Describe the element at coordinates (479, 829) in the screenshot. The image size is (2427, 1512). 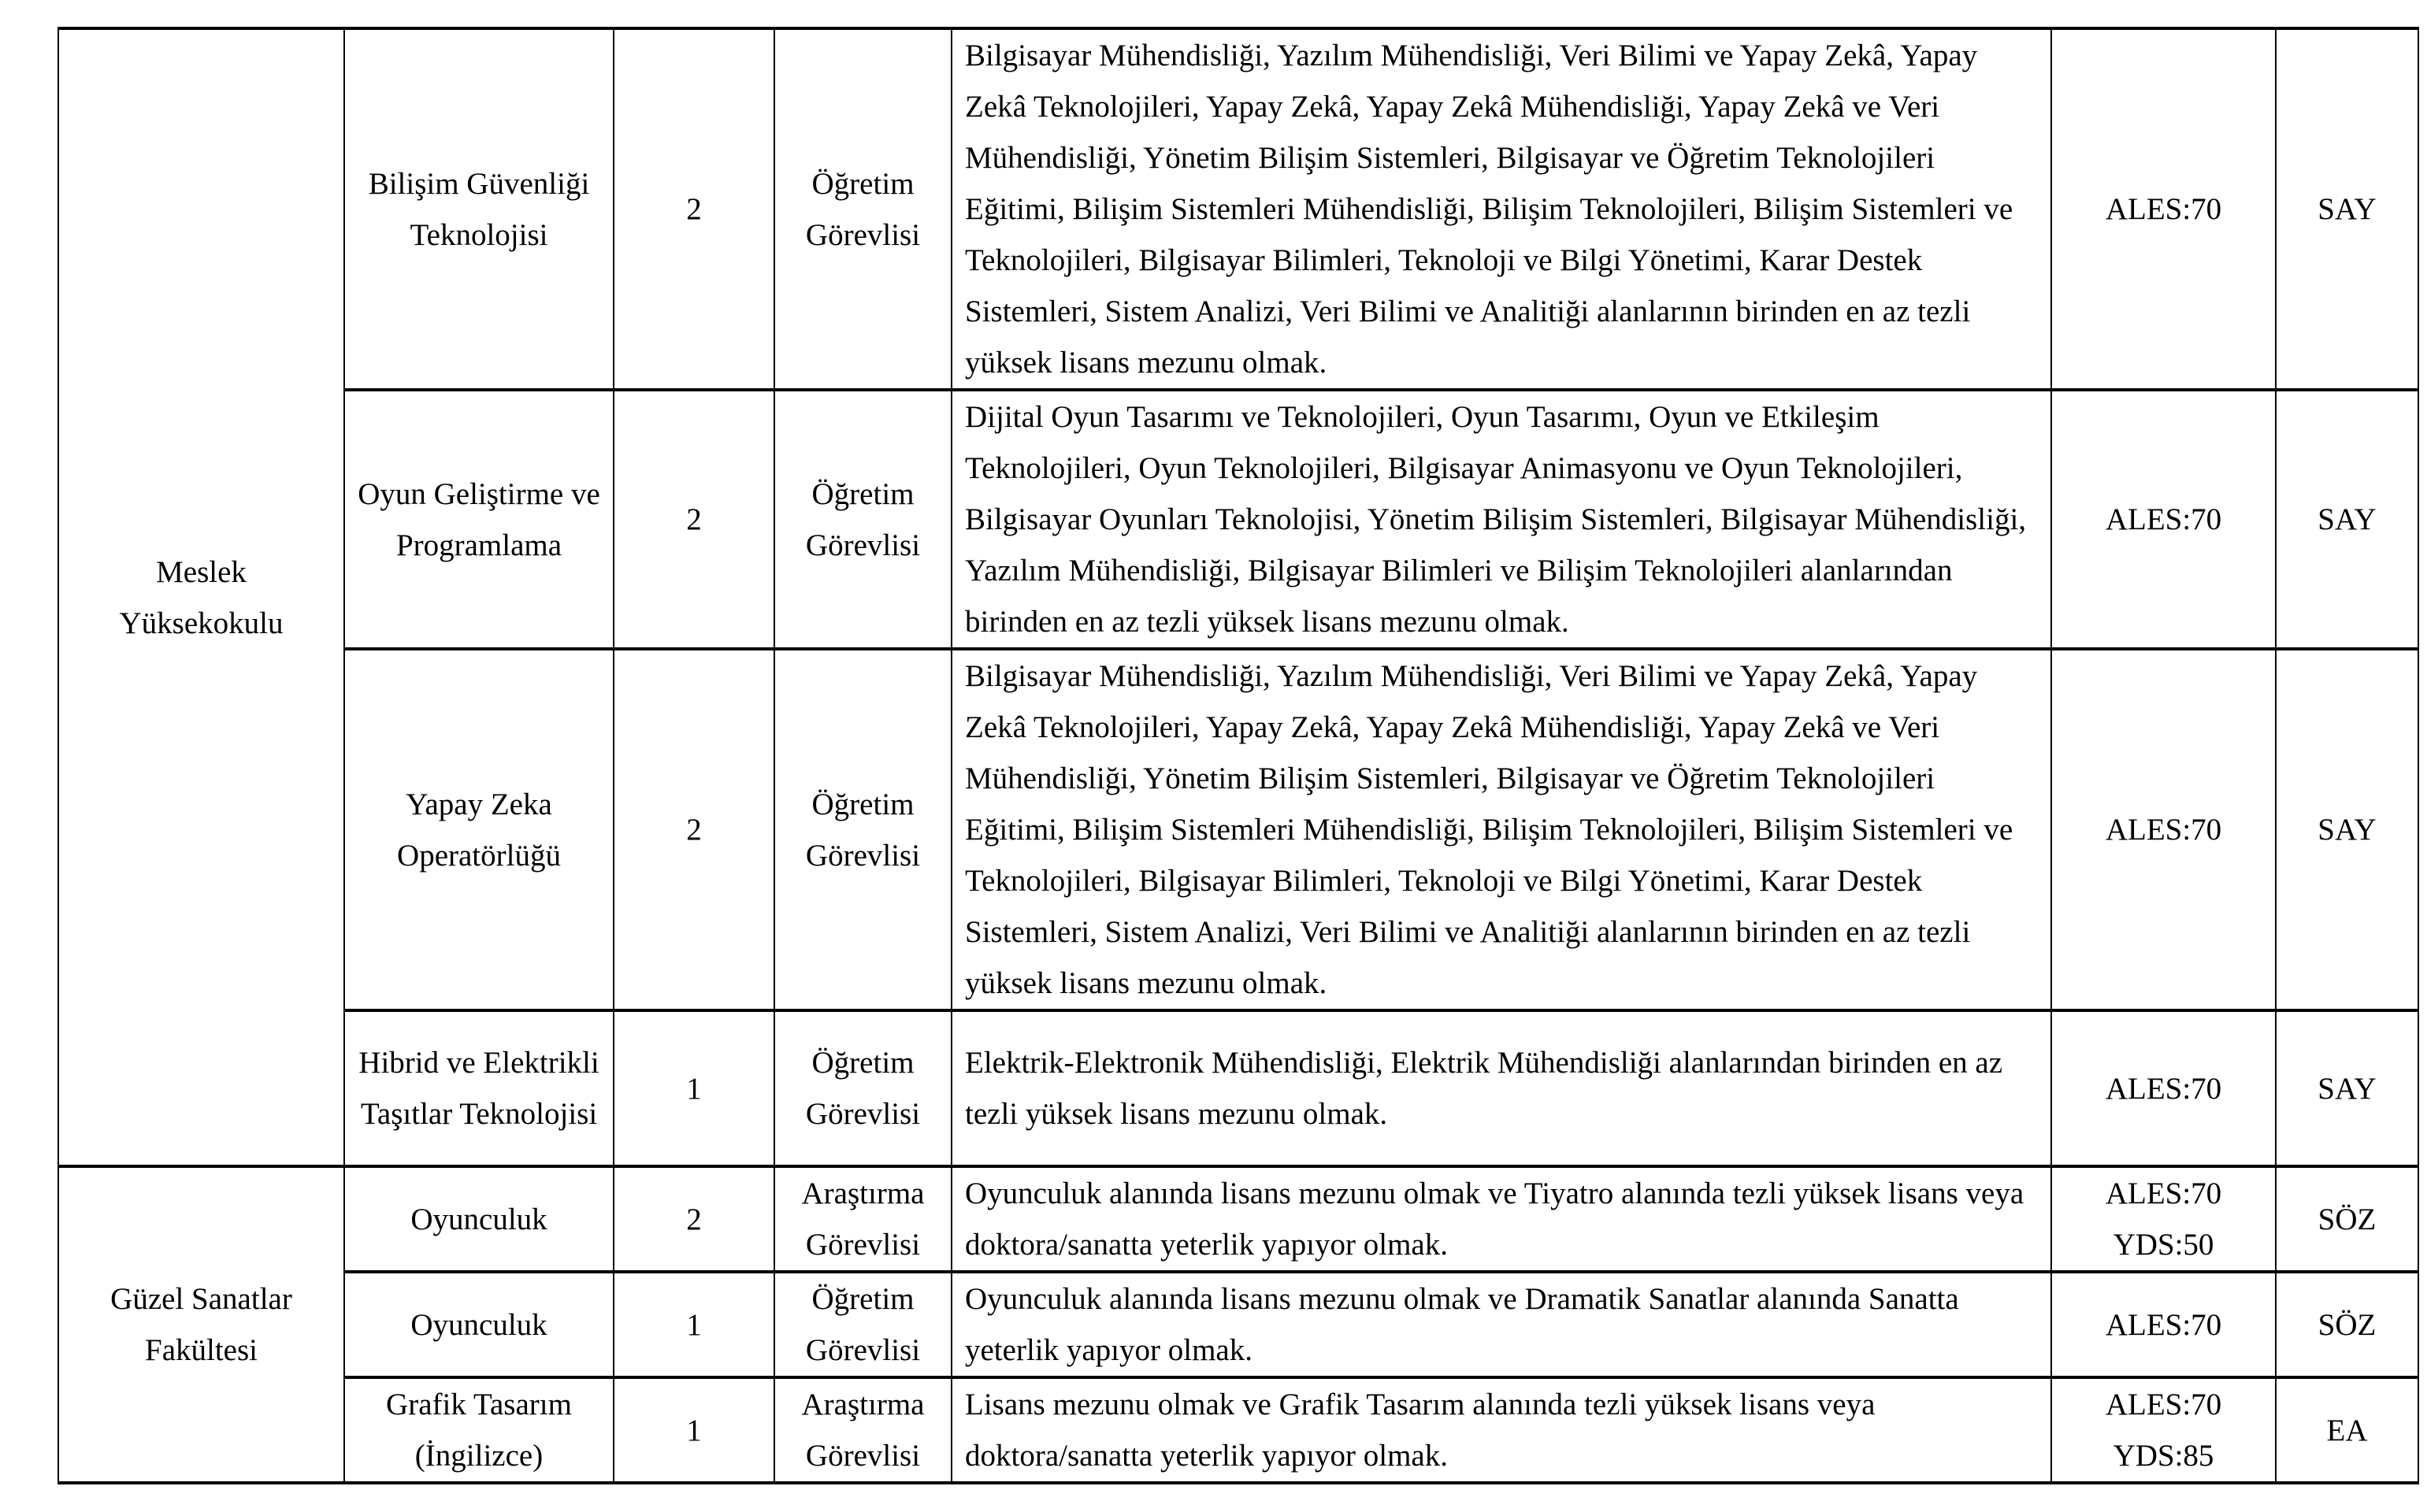
I see `program-cell: Yapay Zeka Operatörlüğü` at that location.